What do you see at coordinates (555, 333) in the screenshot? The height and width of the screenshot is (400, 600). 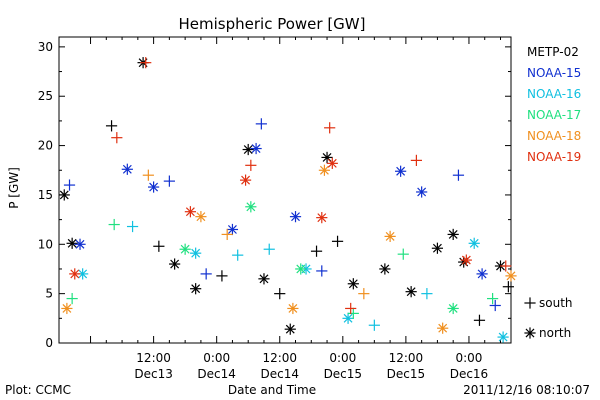 I see `legend-label-north: north` at bounding box center [555, 333].